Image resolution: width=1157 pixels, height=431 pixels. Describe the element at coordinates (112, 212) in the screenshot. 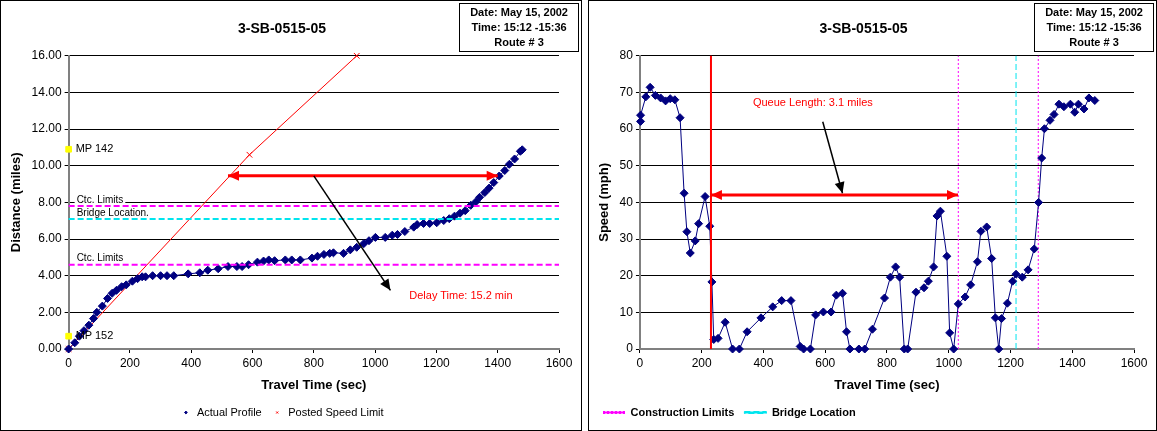

I see `ref-line-label: Bridge Location.` at that location.